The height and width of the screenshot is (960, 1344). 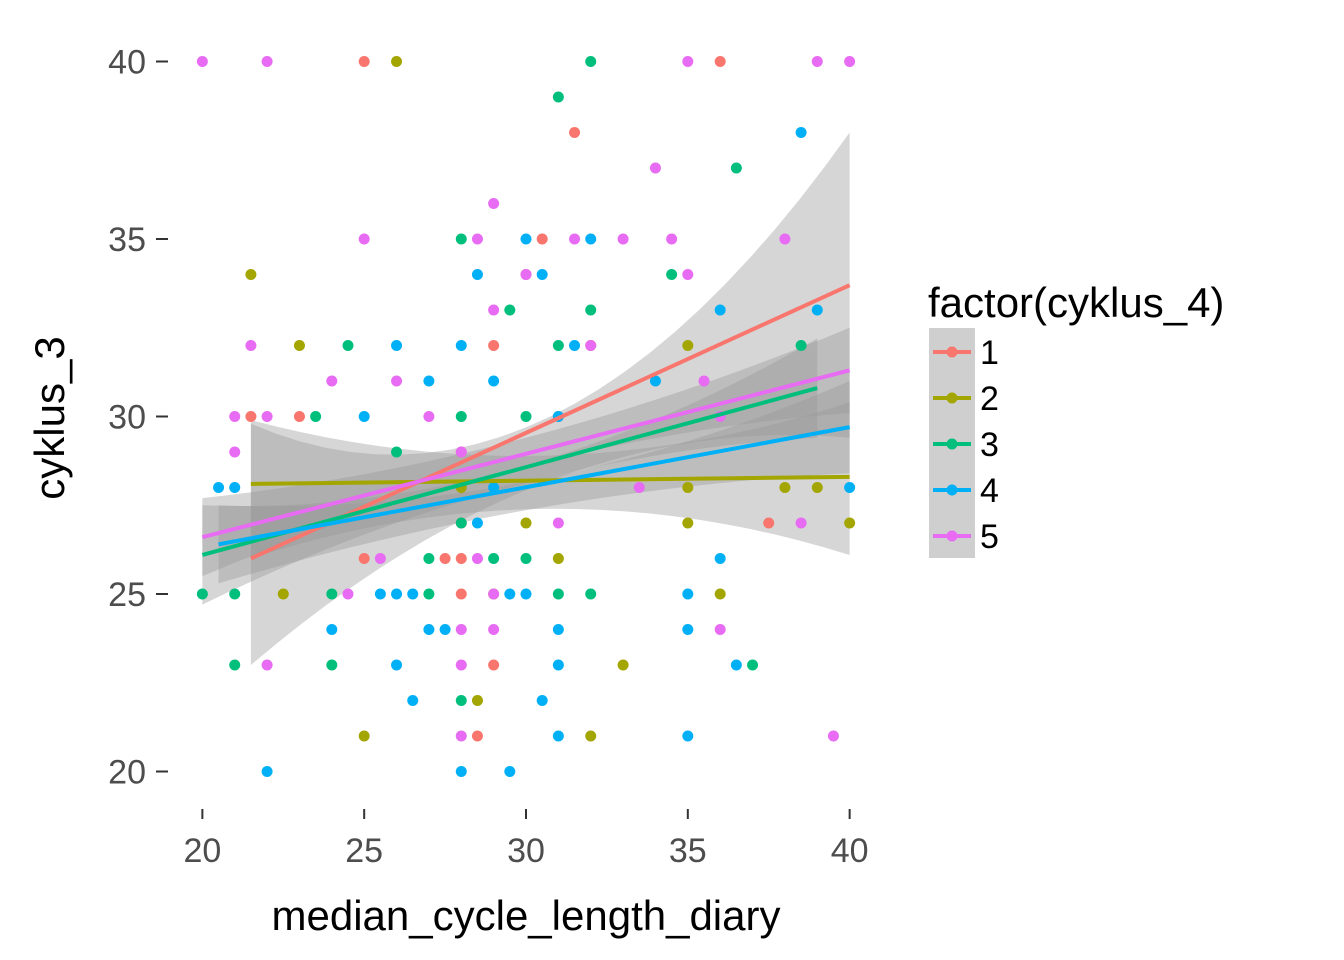 What do you see at coordinates (202, 851) in the screenshot?
I see `x-tick-label-0: 20` at bounding box center [202, 851].